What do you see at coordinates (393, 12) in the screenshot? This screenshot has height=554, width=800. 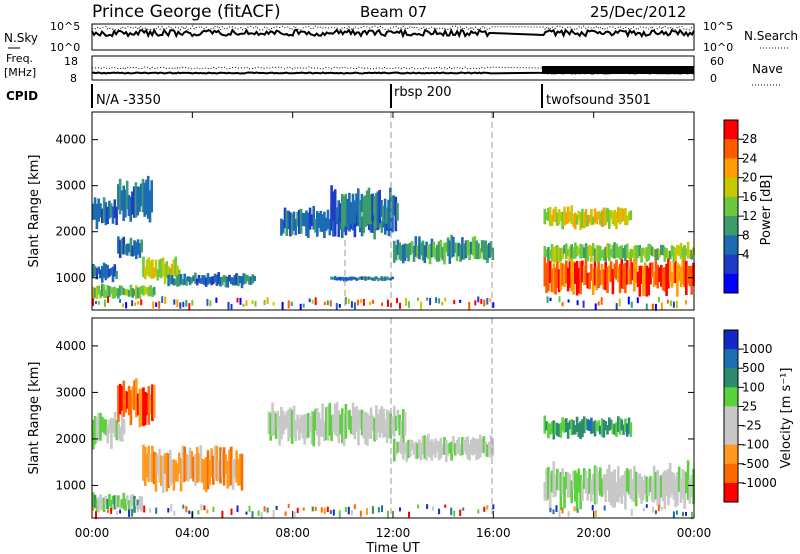 I see `beam-title: Beam 07` at bounding box center [393, 12].